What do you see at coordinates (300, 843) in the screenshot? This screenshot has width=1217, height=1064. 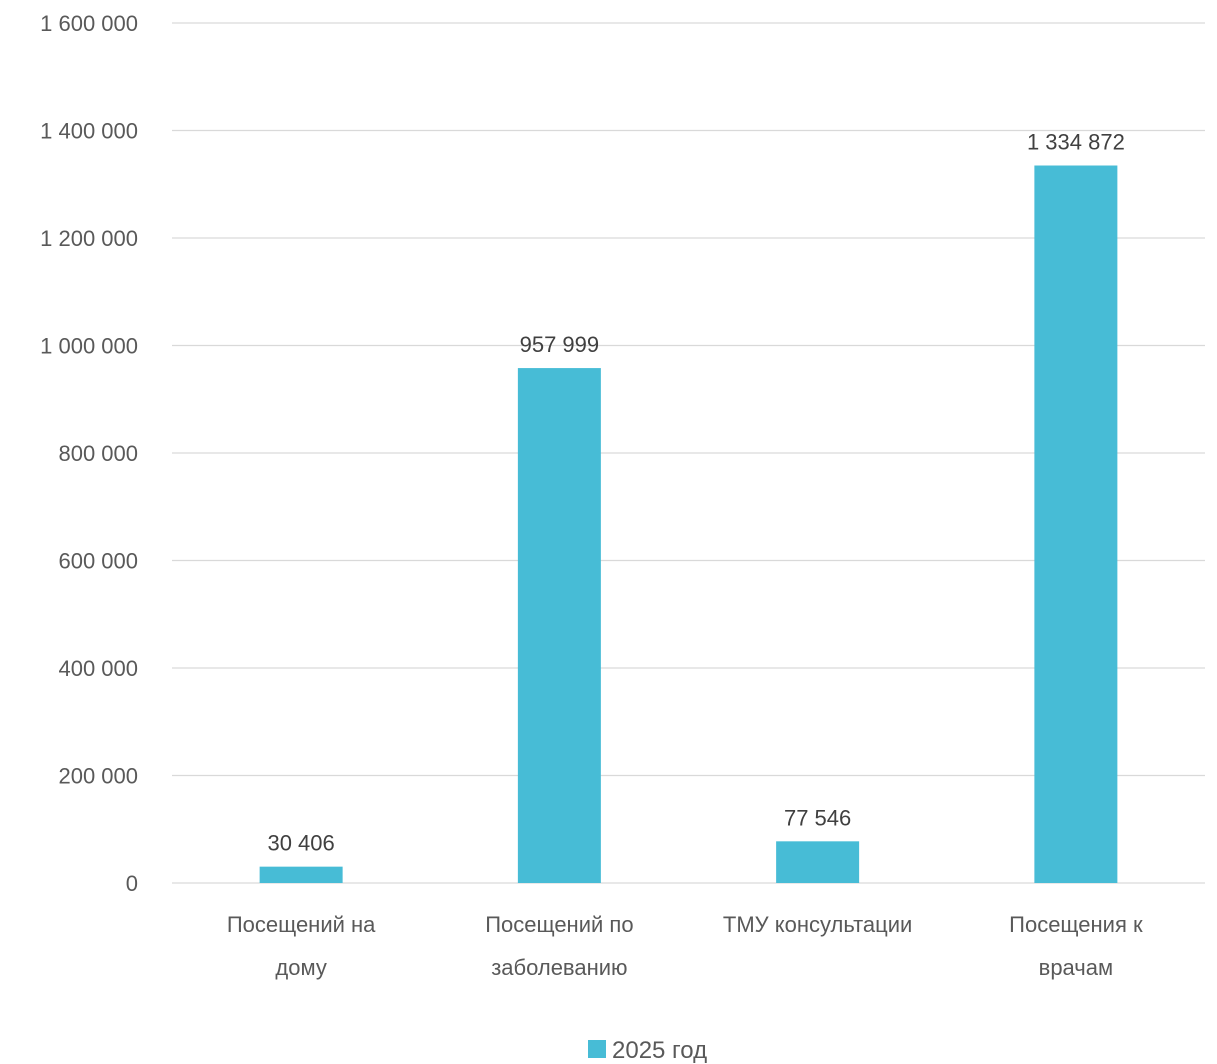 I see `data-label: 30 406` at bounding box center [300, 843].